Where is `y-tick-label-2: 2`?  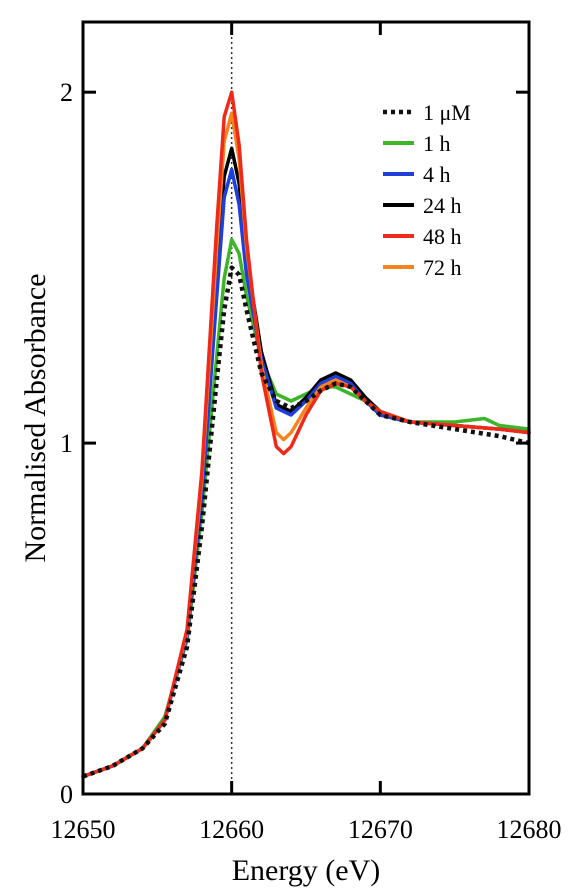 y-tick-label-2: 2 is located at coordinates (66, 92).